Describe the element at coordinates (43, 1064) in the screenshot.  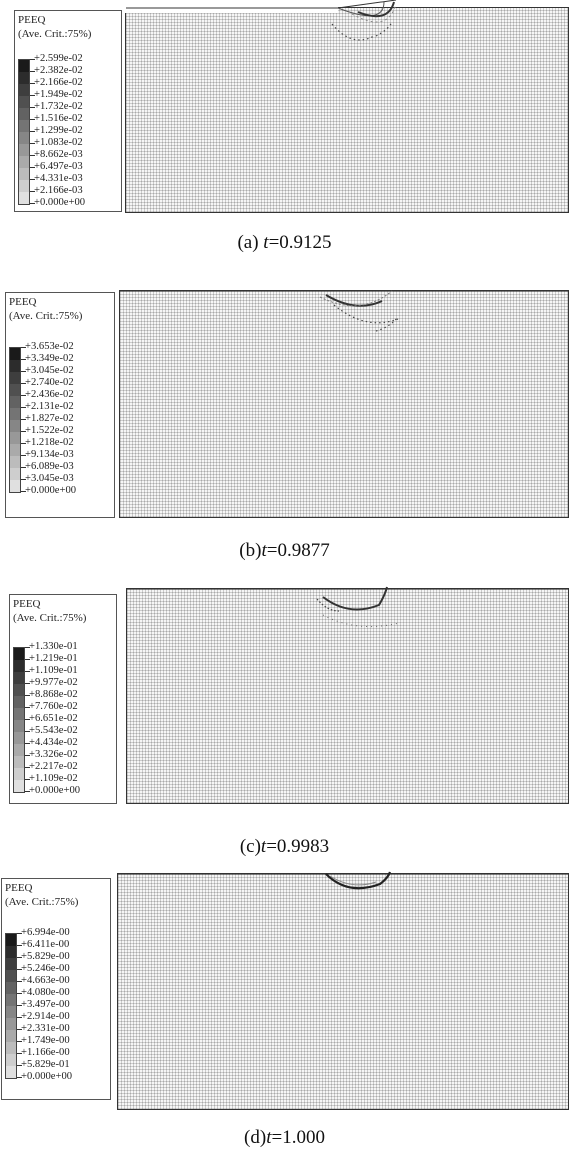
I see `legend-tick-label: +5.829e-01` at that location.